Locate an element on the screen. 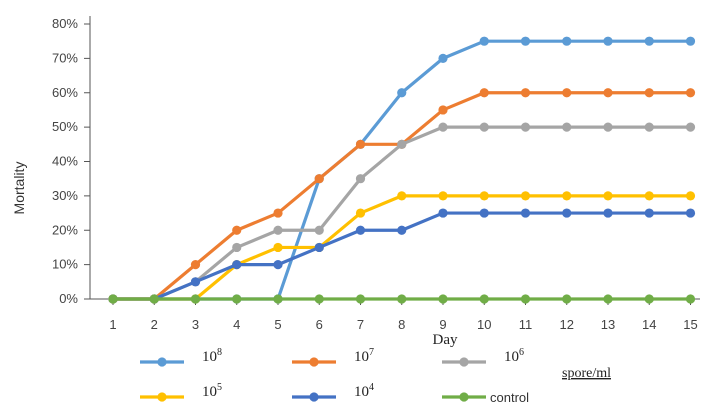  y-tick-label: 40% is located at coordinates (65, 161).